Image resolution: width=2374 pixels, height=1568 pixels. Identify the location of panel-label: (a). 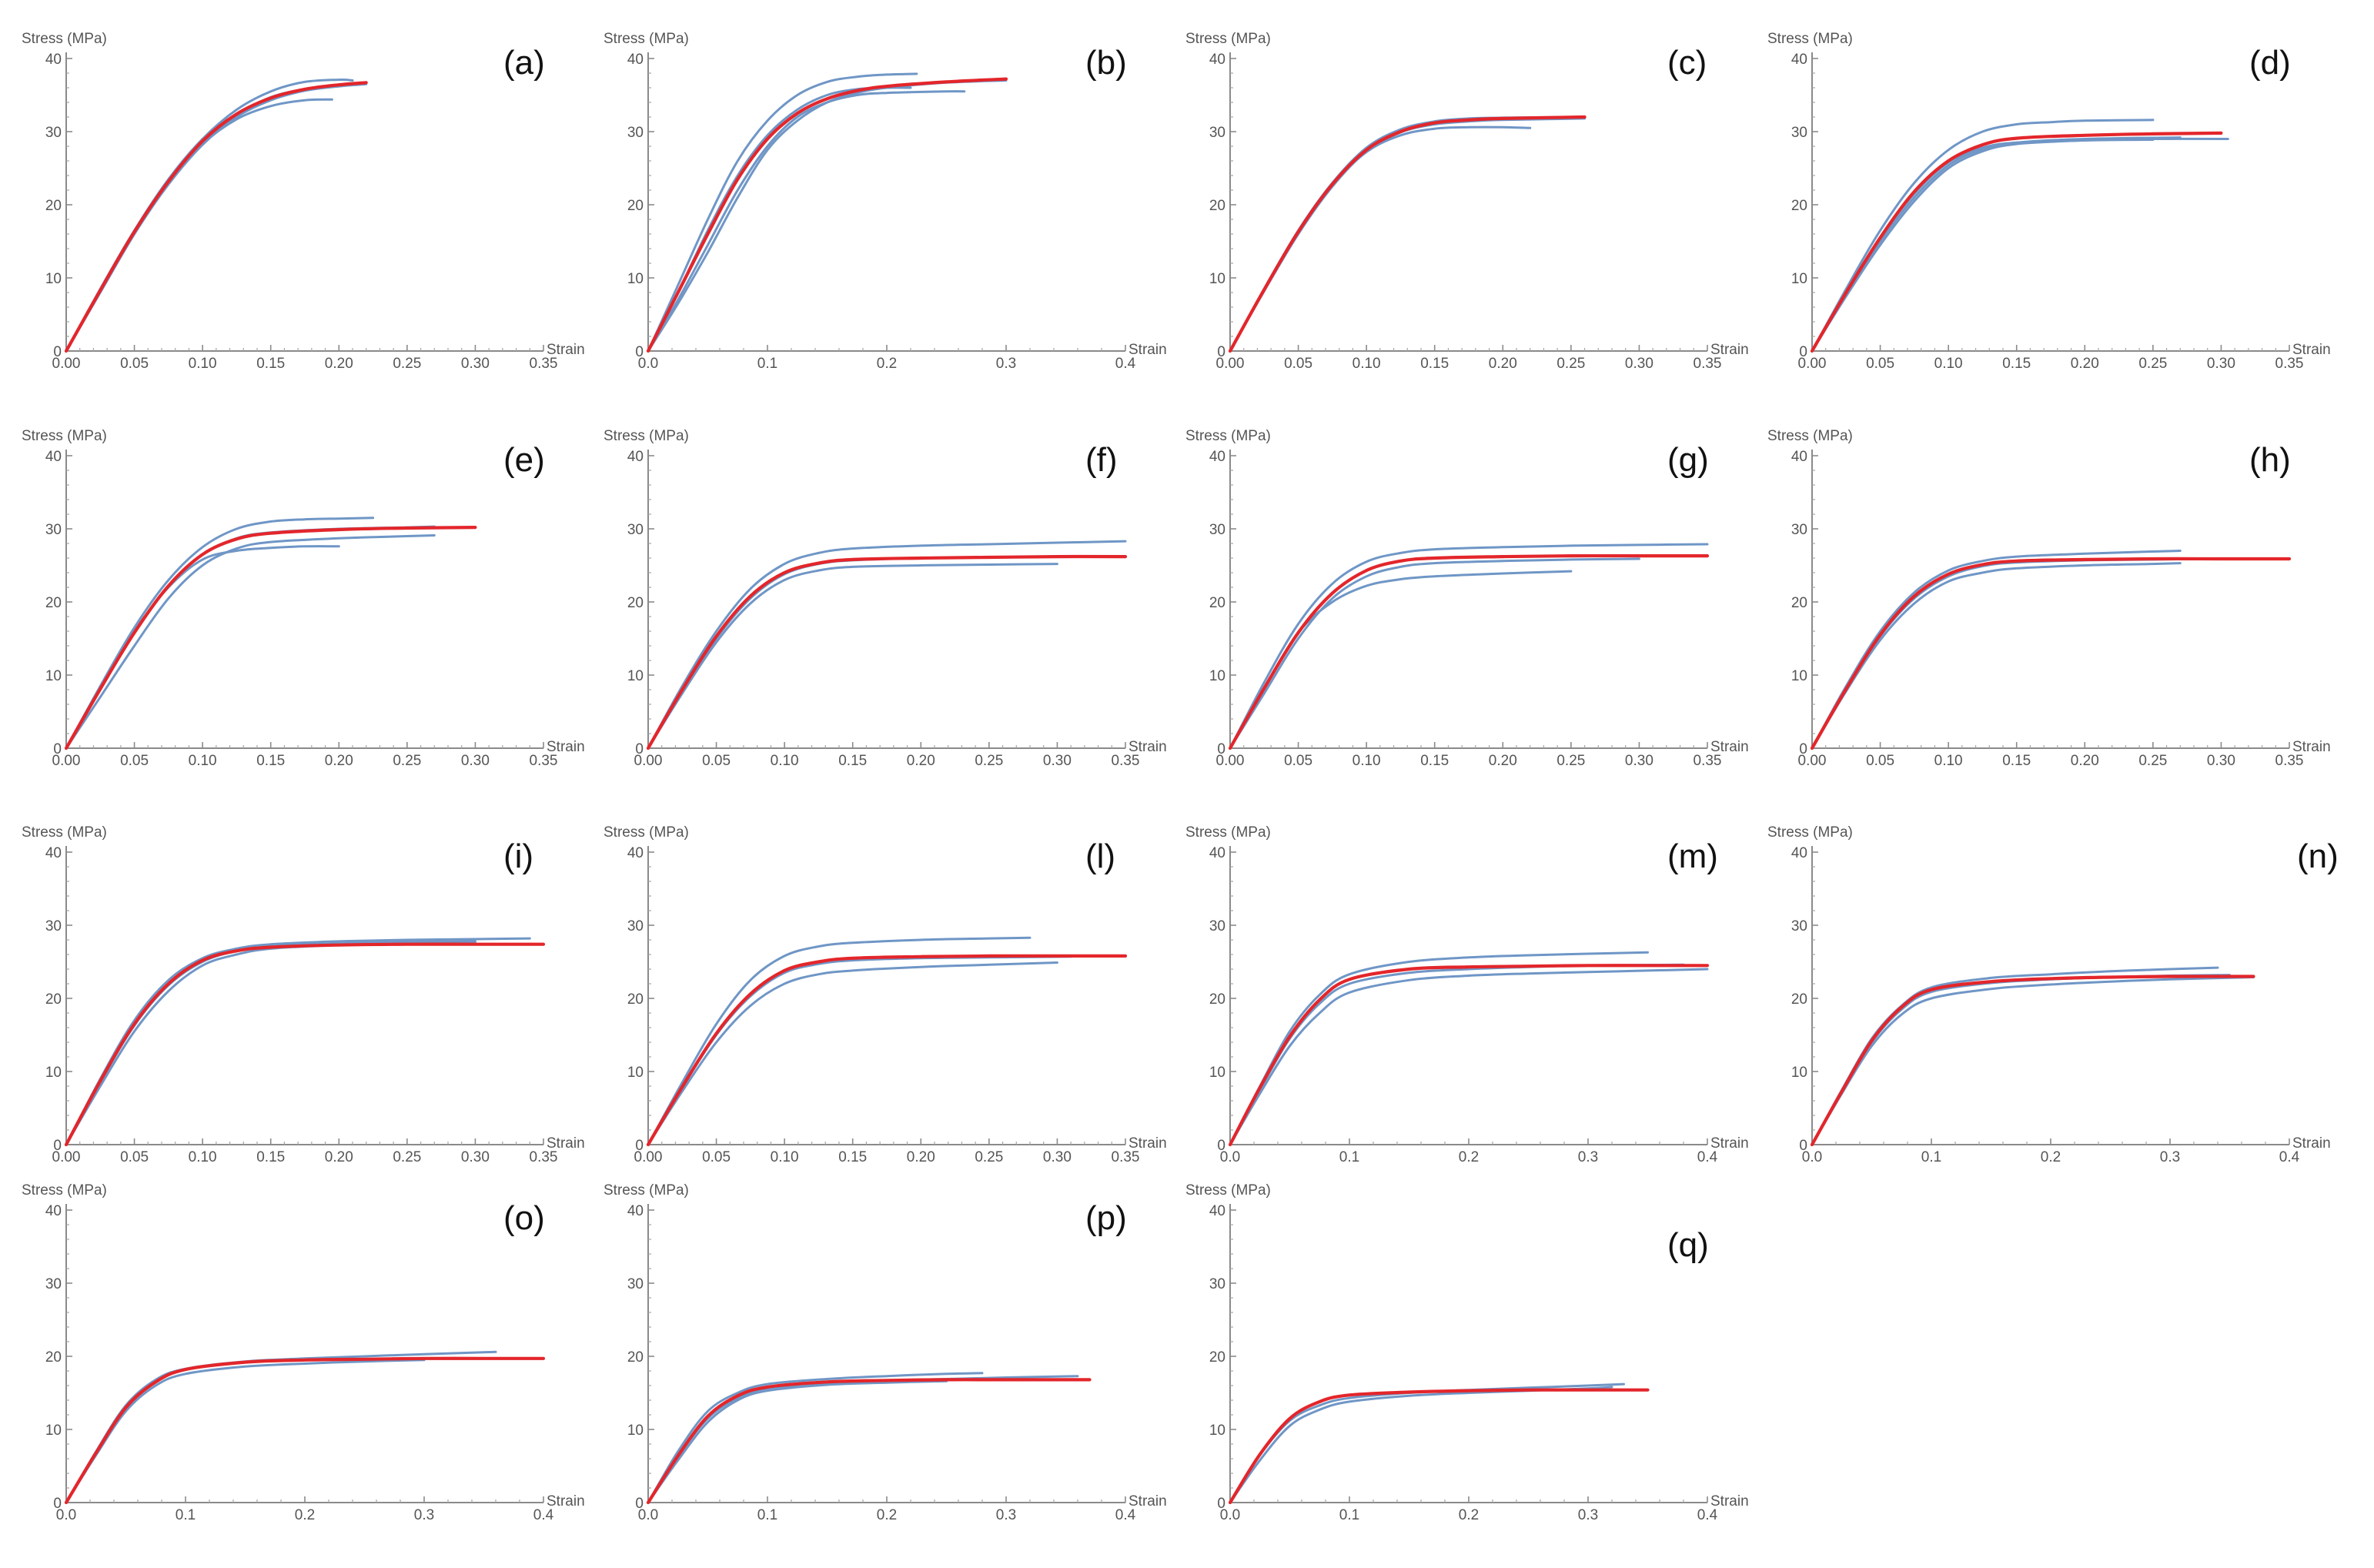
(524, 63).